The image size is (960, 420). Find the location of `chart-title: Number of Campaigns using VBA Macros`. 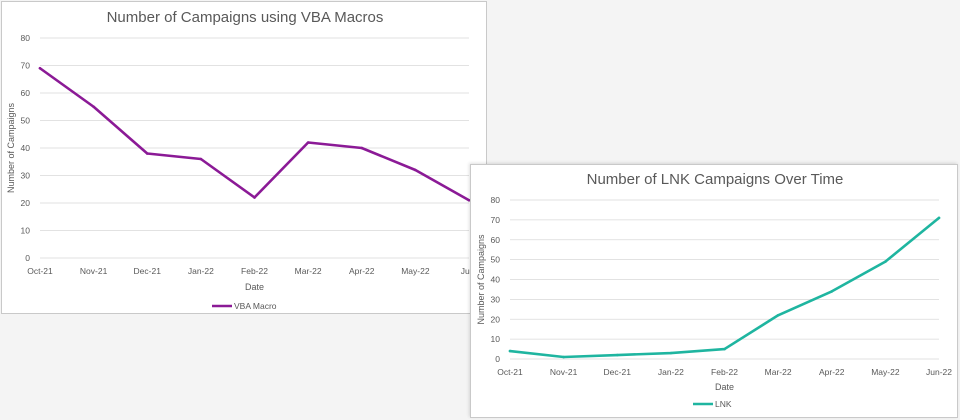

chart-title: Number of Campaigns using VBA Macros is located at coordinates (245, 17).